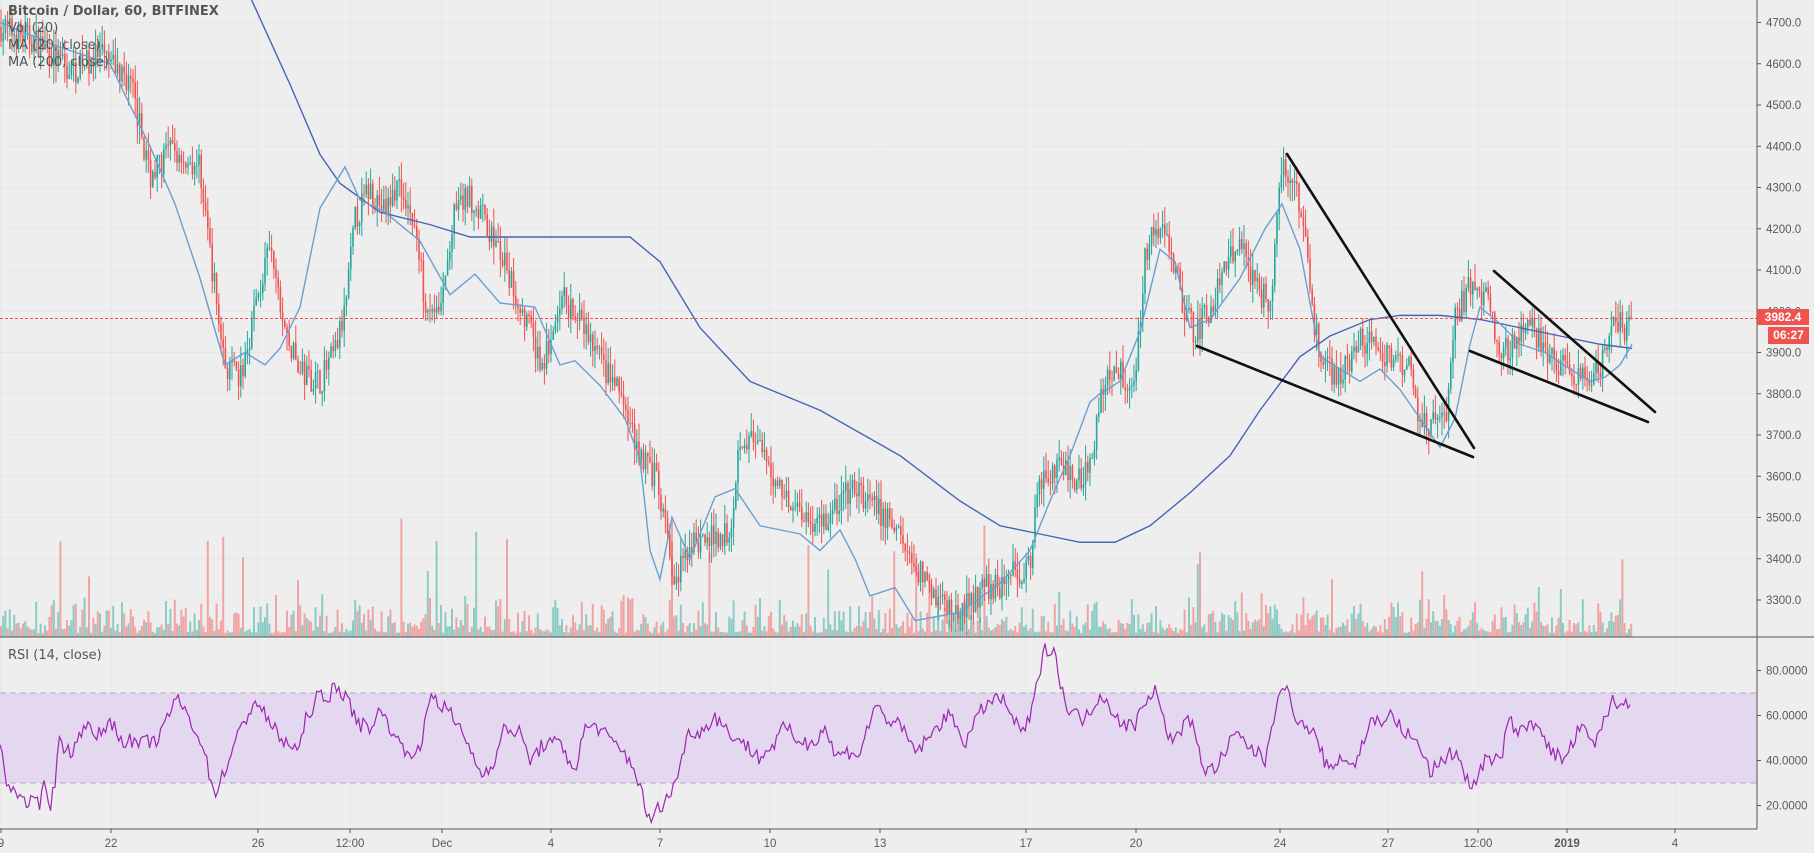 This screenshot has width=1814, height=853. I want to click on price-tick-label: 3500.0, so click(1783, 519).